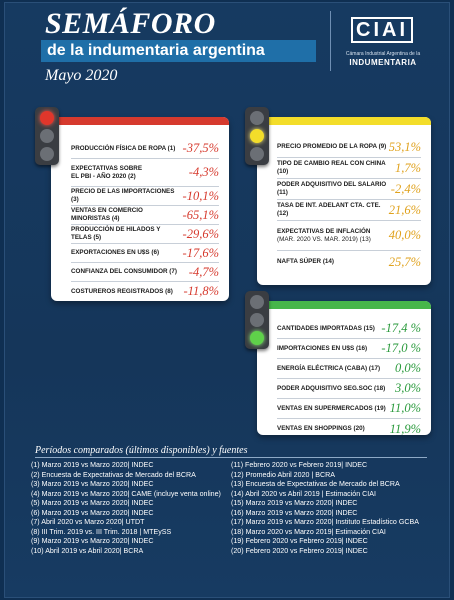 The width and height of the screenshot is (454, 600). I want to click on indicator-row: VENTAS EN COMERCIO MINORISTAS (4) -65,1%, so click(145, 215).